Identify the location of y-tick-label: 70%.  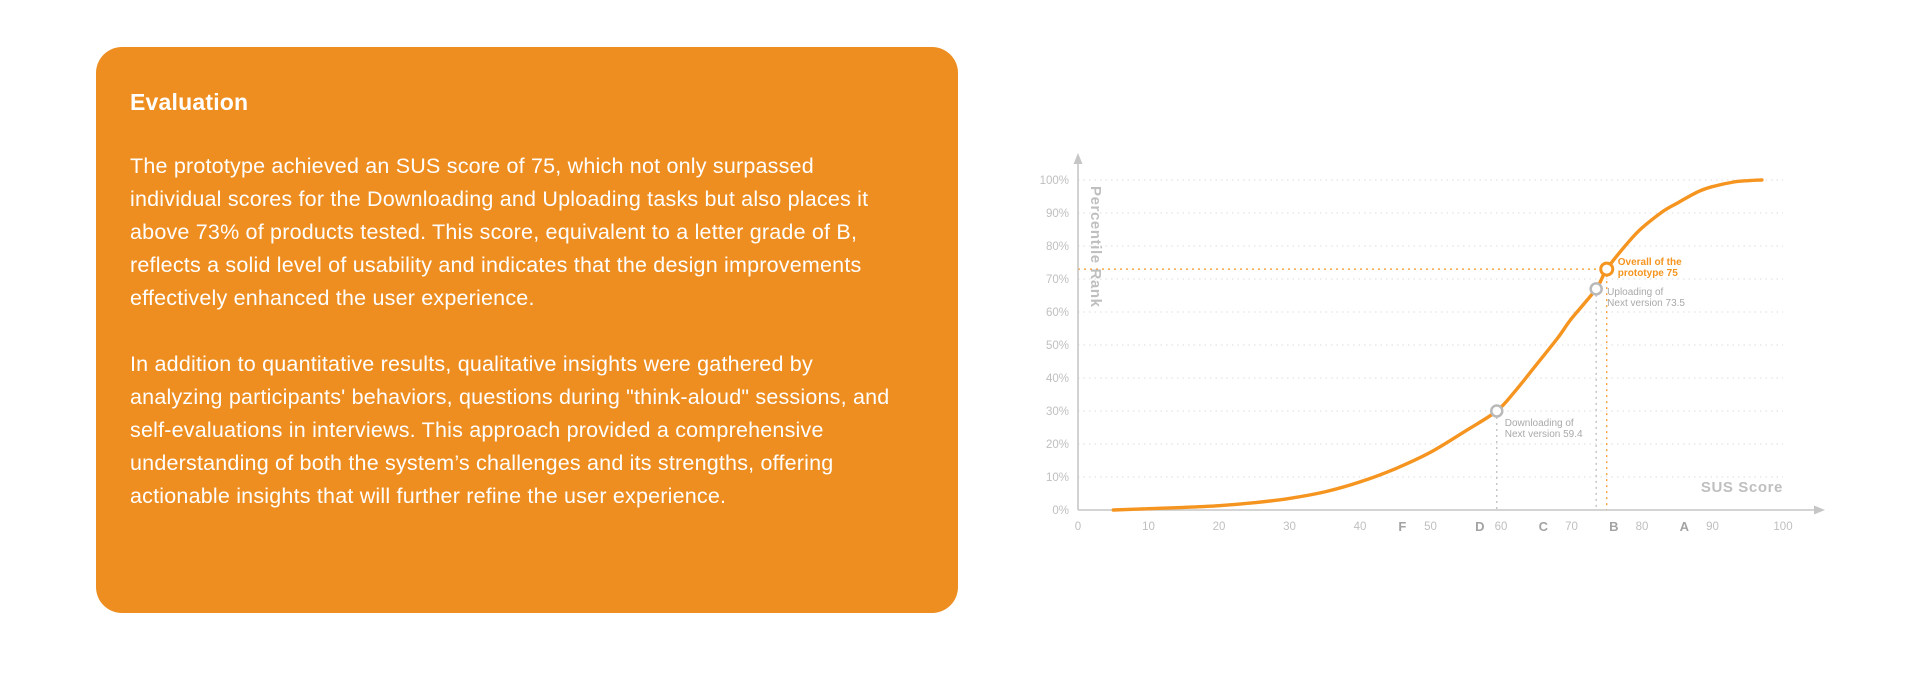
(1057, 280).